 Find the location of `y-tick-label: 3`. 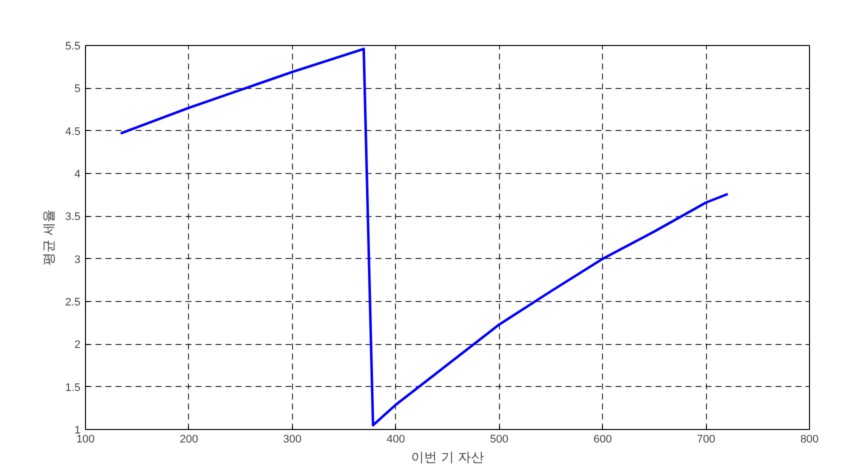

y-tick-label: 3 is located at coordinates (77, 260).